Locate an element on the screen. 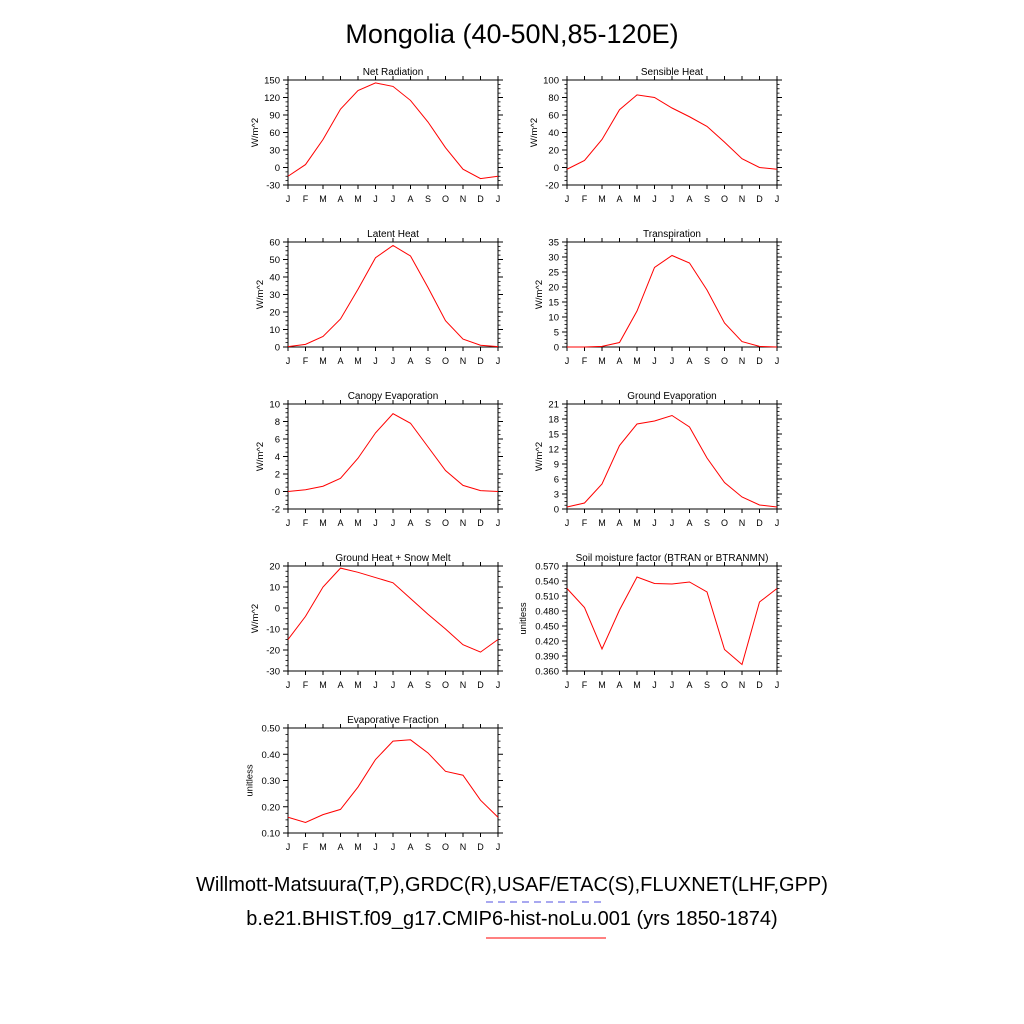 Image resolution: width=1024 pixels, height=1024 pixels. y-axis-label: W/m^2 is located at coordinates (260, 294).